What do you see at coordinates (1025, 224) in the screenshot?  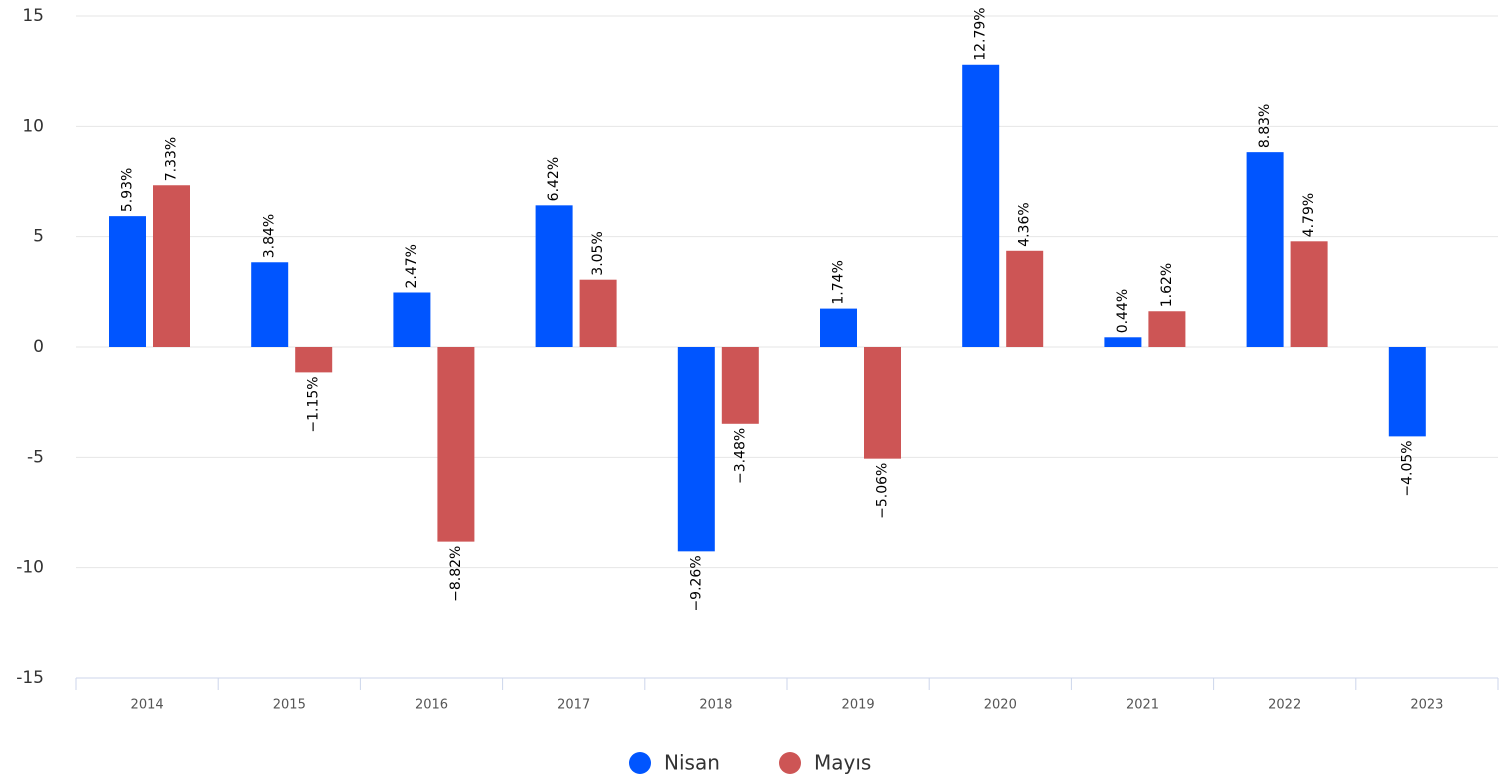 I see `data-label: 4.36%` at bounding box center [1025, 224].